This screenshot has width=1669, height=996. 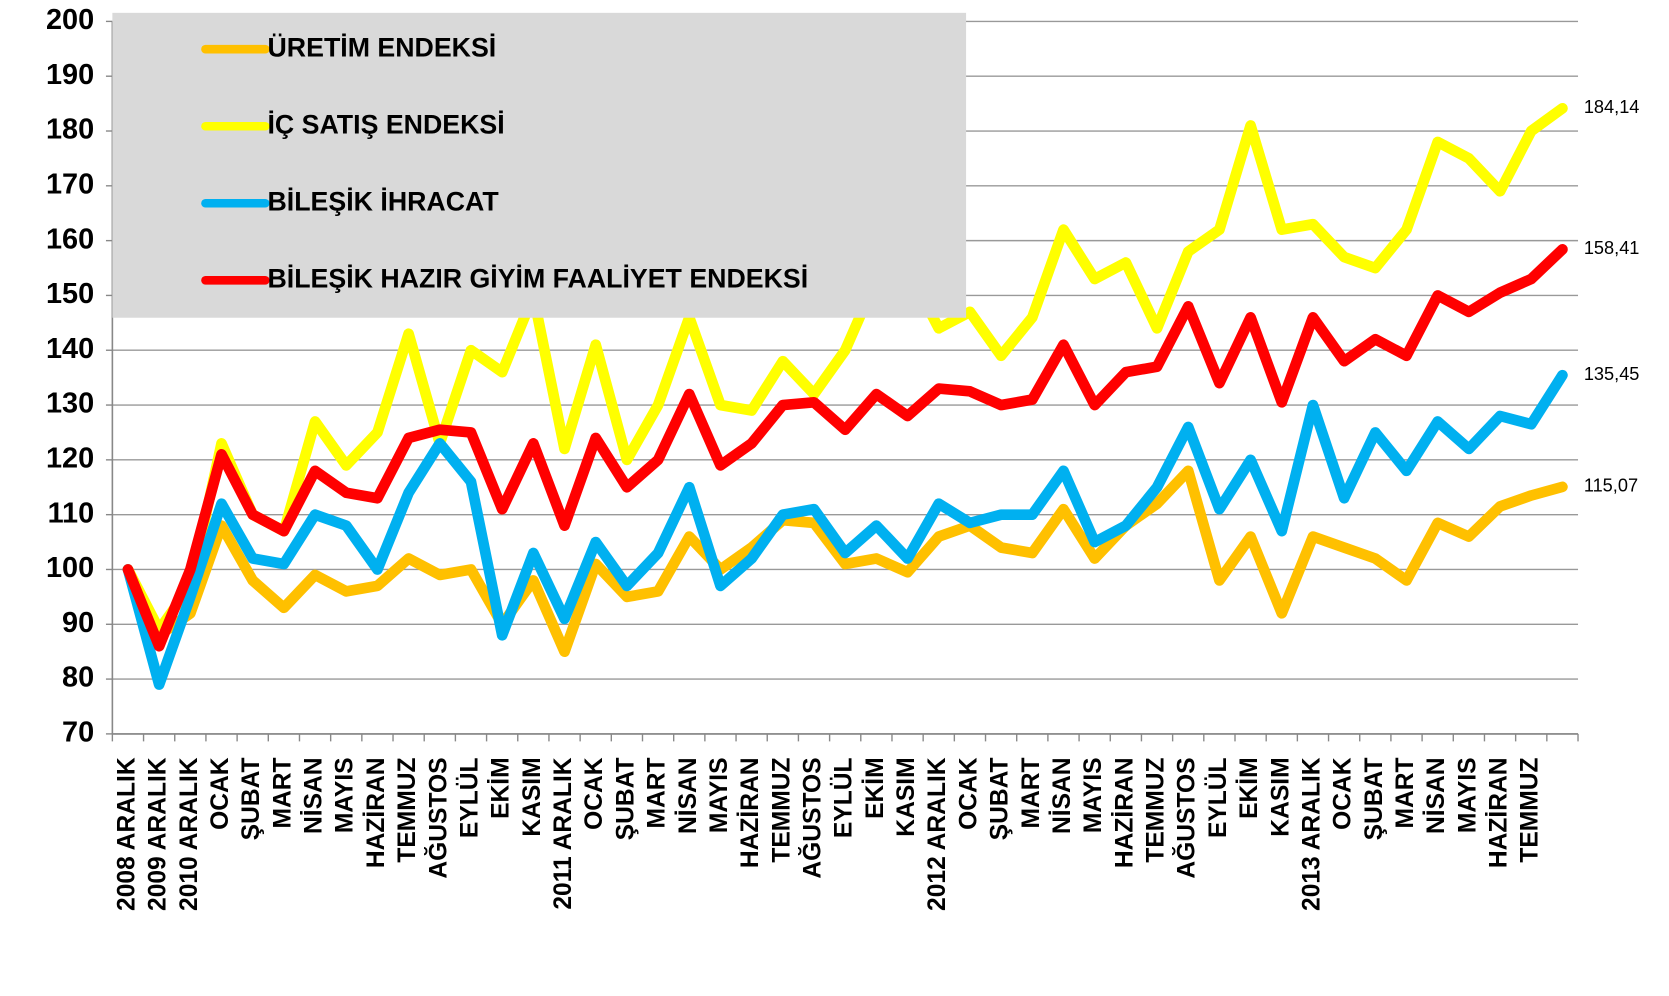 I want to click on y-tick-label: 130, so click(x=70, y=404).